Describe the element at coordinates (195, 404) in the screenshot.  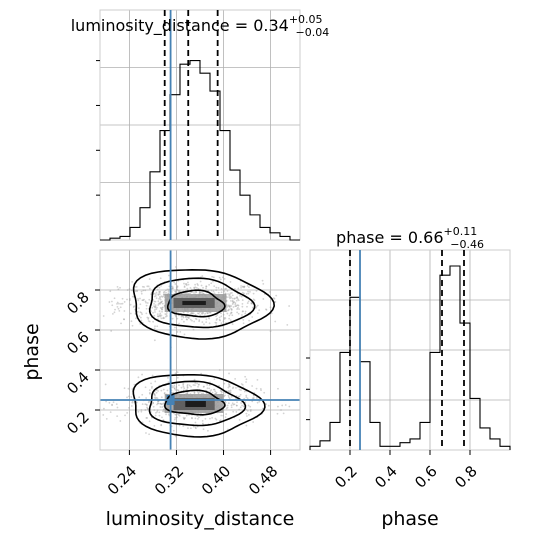
I see `density-cell` at that location.